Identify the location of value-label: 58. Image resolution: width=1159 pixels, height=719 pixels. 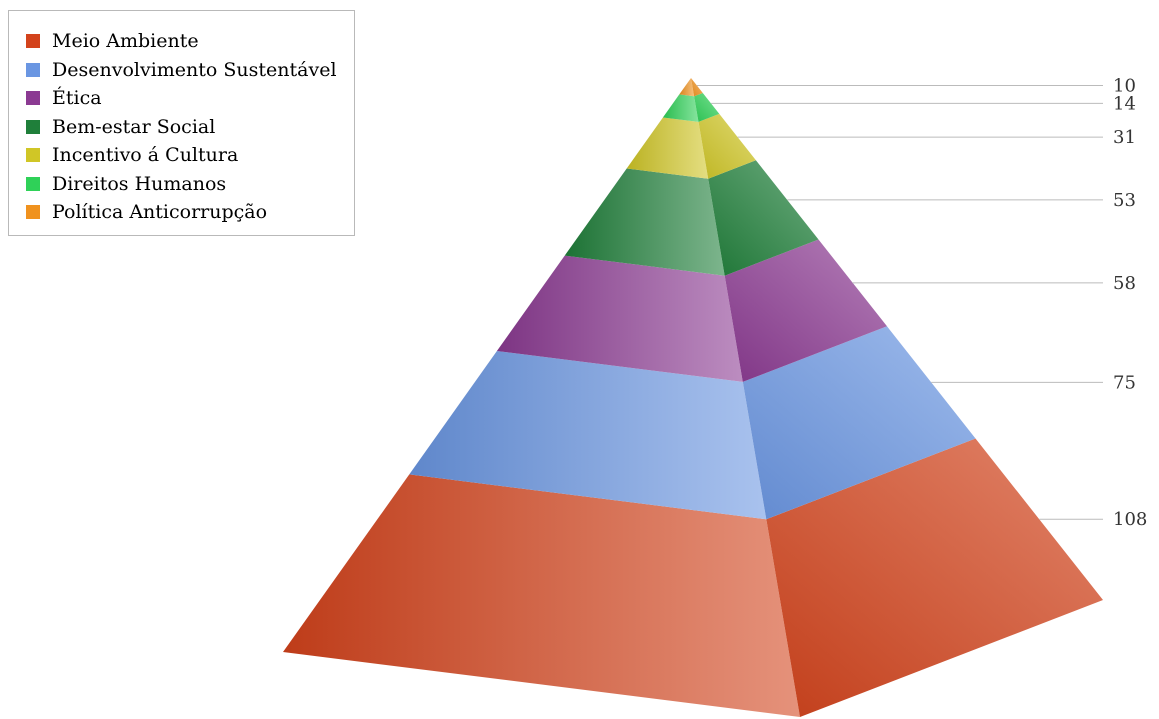
(1124, 283).